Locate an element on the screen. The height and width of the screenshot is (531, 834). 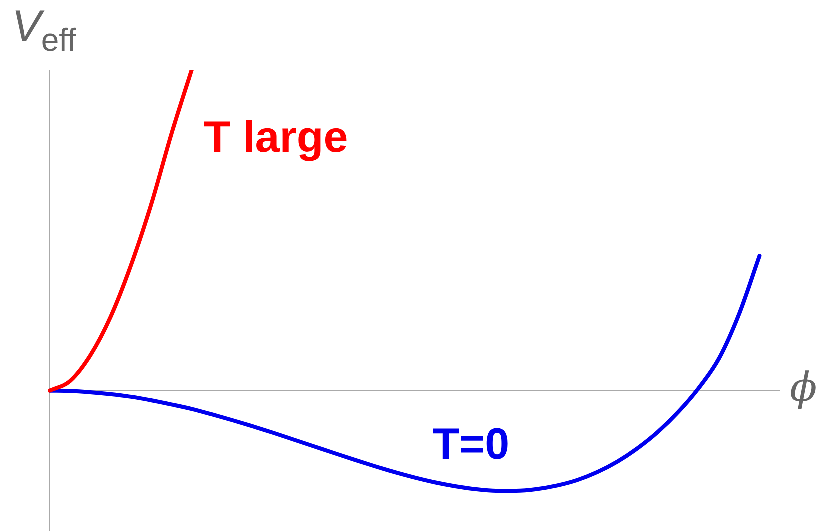
x-axis-title: ϕ is located at coordinates (804, 388).